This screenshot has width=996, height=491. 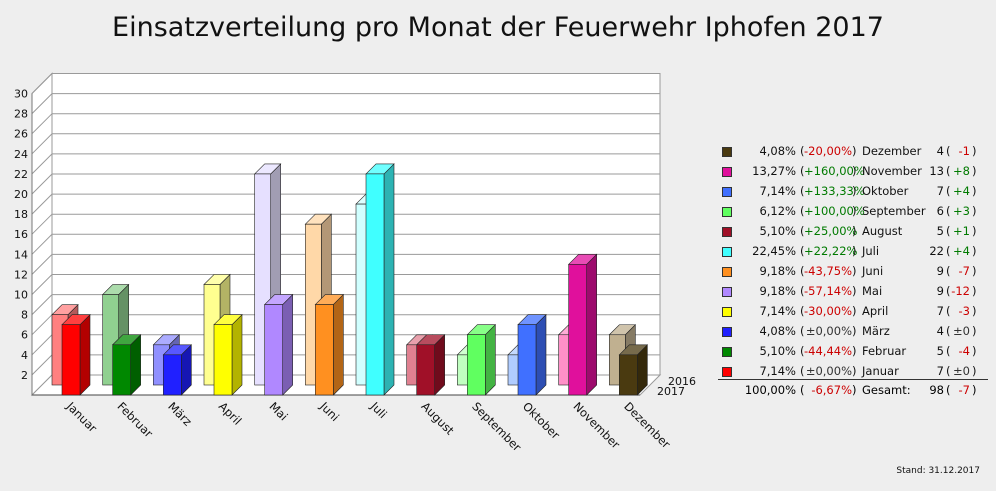 I want to click on legend-count: 4, so click(x=940, y=151).